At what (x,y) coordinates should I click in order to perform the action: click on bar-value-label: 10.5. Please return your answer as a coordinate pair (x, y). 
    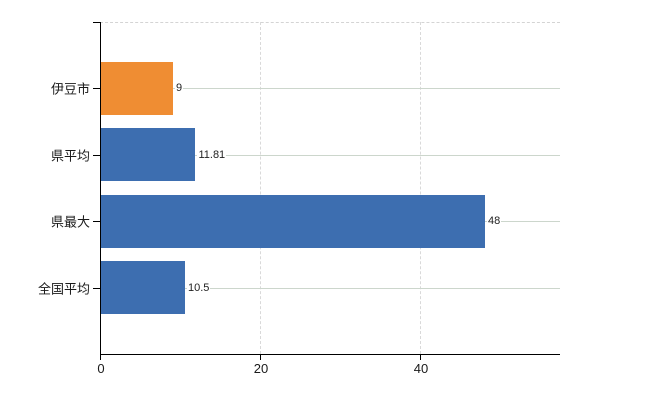
    Looking at the image, I should click on (199, 287).